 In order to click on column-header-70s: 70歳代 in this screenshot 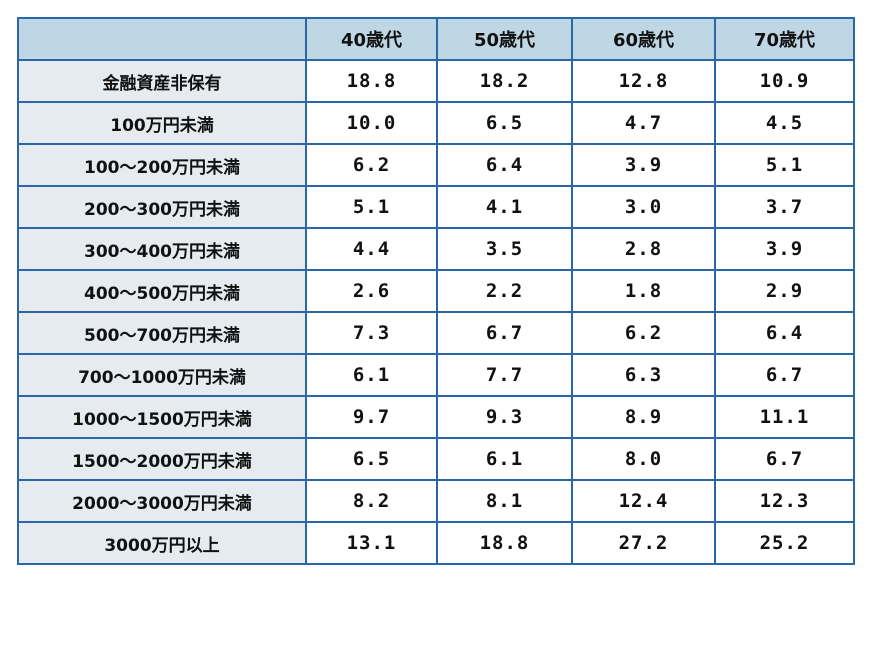, I will do `click(784, 39)`.